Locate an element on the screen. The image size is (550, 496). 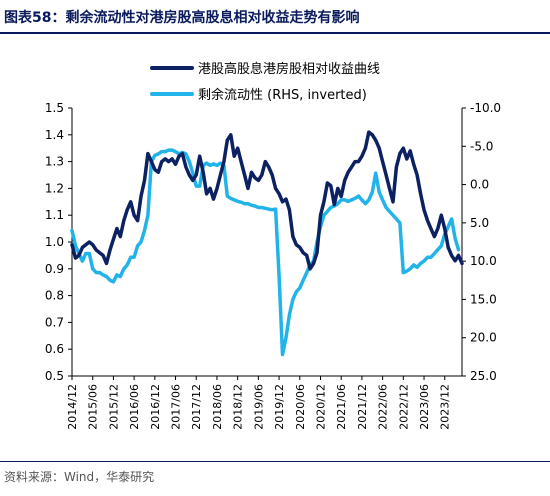
left-tick-label: 0.8 is located at coordinates (54, 296).